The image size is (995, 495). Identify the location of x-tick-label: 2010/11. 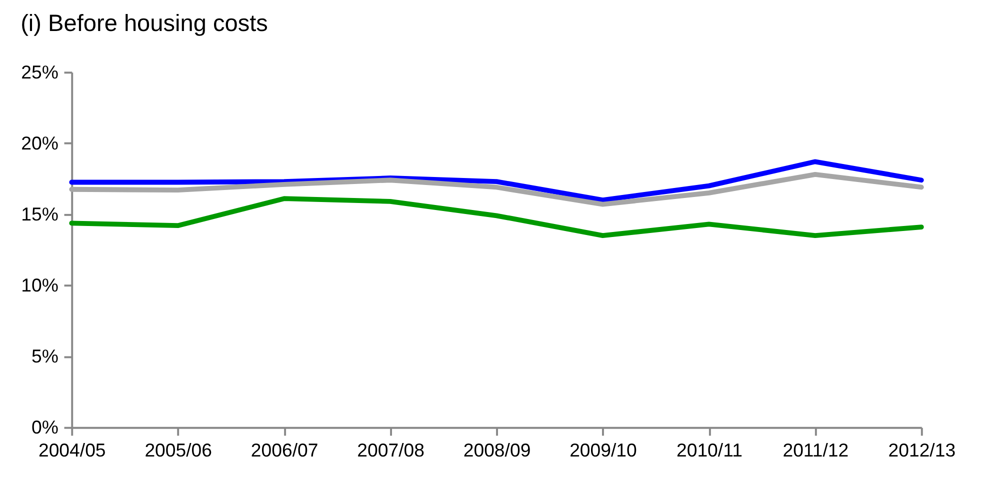
(709, 449).